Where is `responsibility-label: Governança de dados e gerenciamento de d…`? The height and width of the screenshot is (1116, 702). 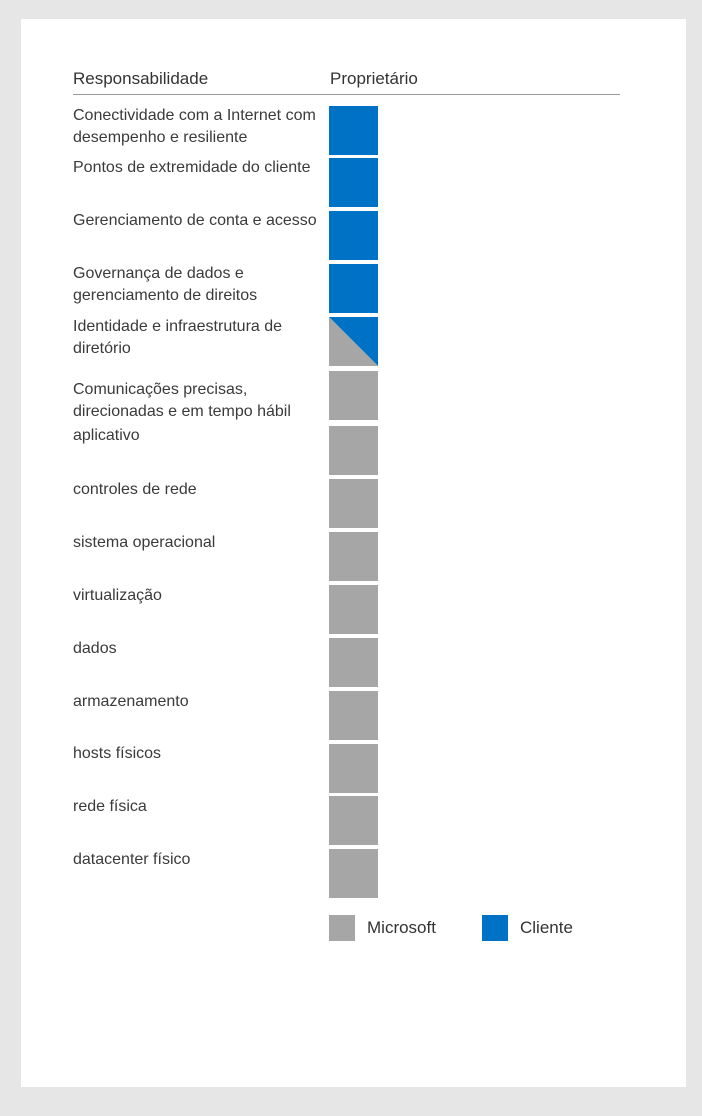 responsibility-label: Governança de dados e gerenciamento de d… is located at coordinates (165, 284).